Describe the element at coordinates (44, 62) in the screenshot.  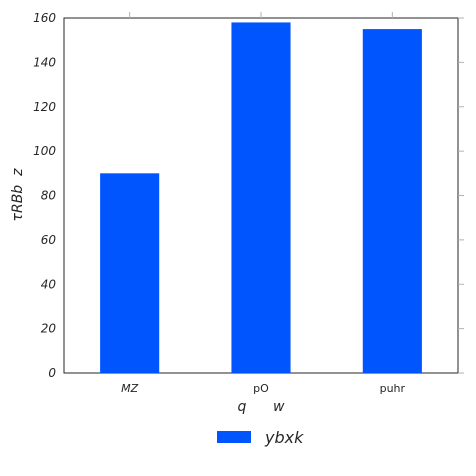
I see `y-tick-label: 140` at that location.